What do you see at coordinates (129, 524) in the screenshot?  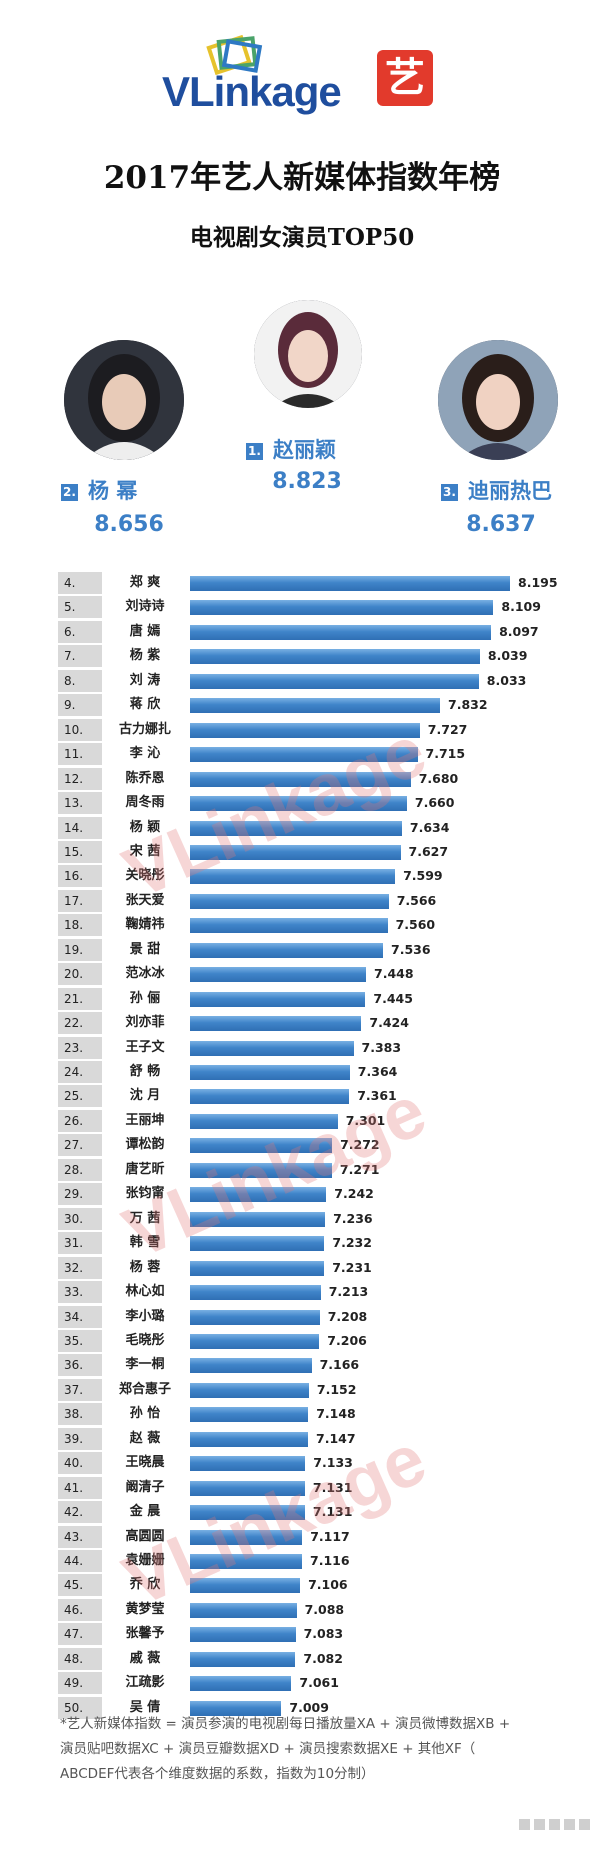 I see `top-score-rank-2: 8.656` at bounding box center [129, 524].